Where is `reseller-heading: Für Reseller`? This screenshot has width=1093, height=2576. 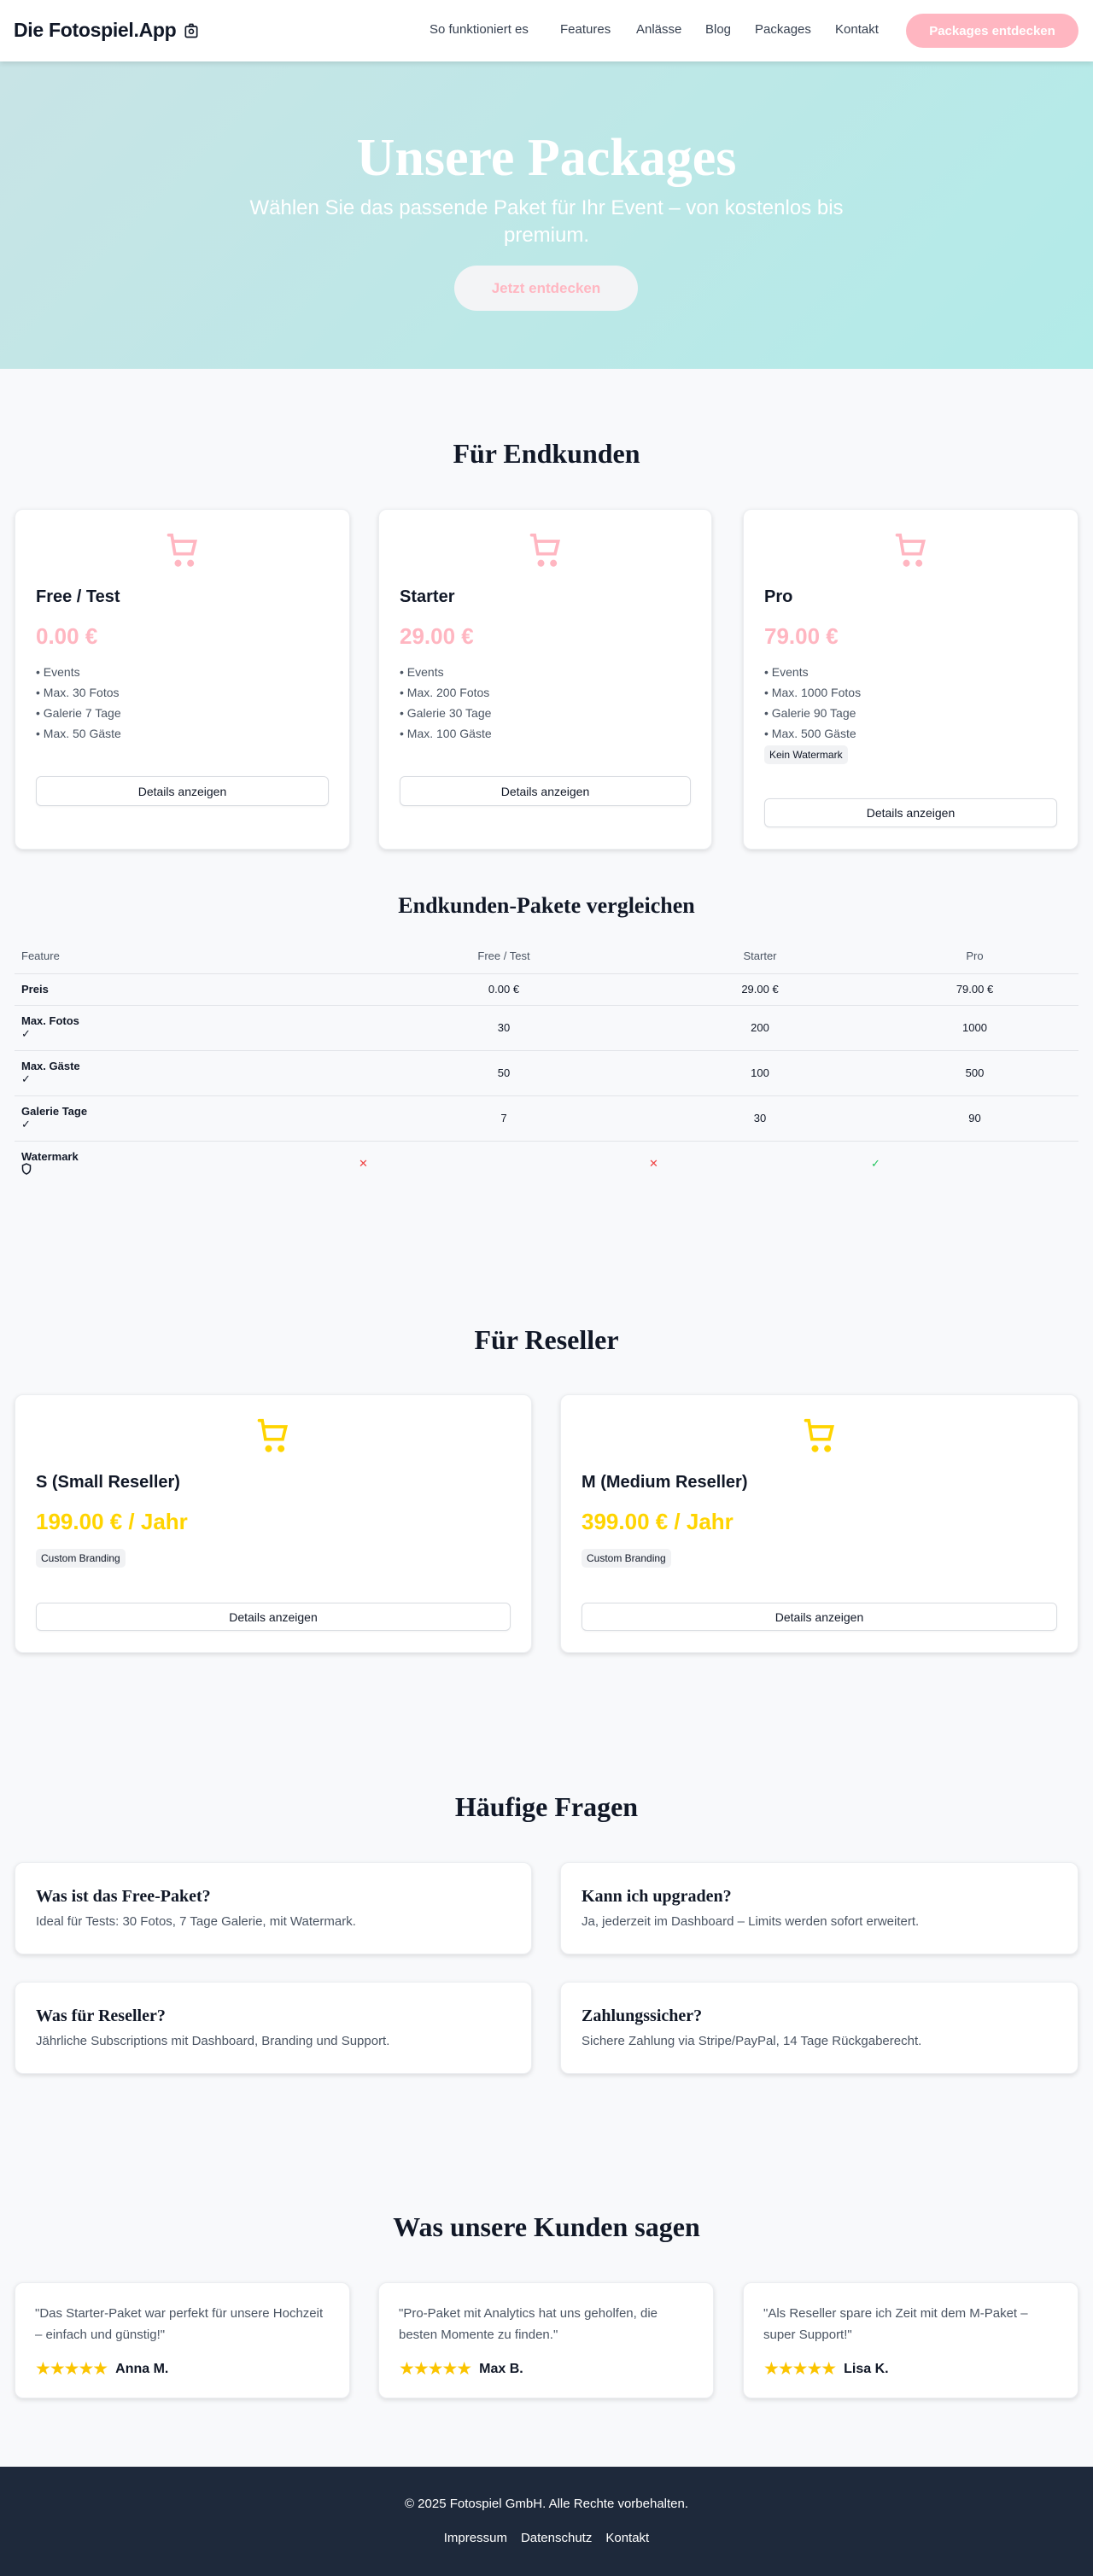 reseller-heading: Für Reseller is located at coordinates (546, 1339).